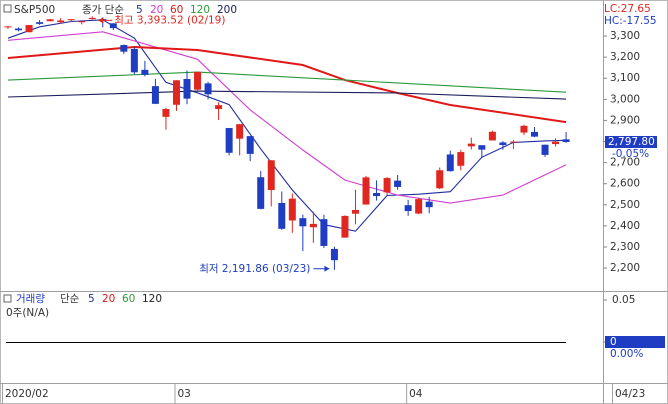  Describe the element at coordinates (176, 10) in the screenshot. I see `legend-entry: 60` at that location.